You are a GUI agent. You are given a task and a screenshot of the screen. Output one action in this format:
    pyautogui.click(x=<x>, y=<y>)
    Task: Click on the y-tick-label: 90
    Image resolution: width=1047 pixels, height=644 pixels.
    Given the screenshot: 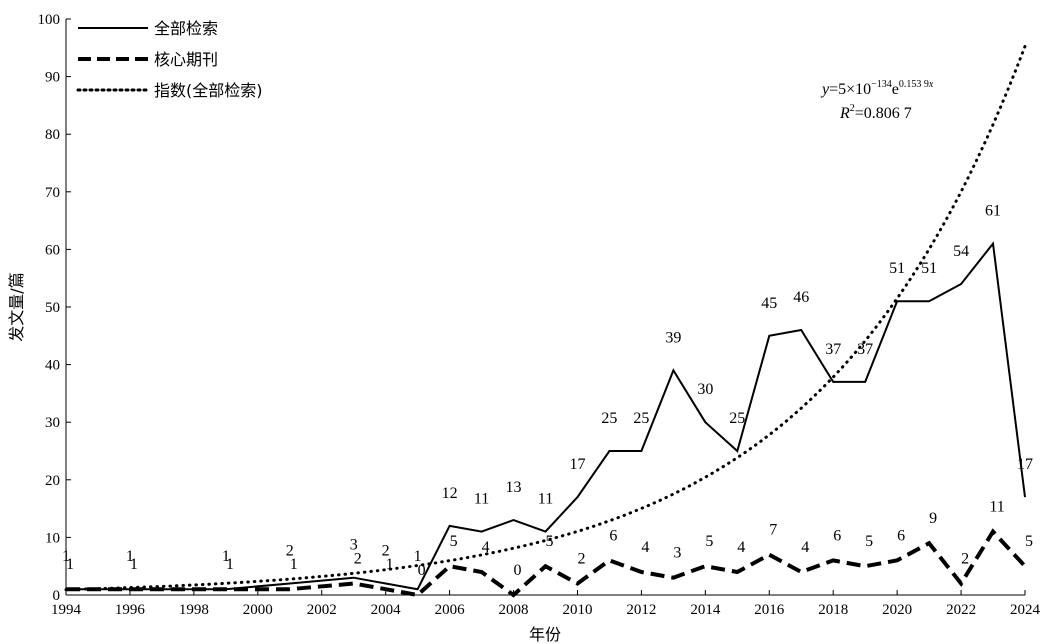 What is the action you would take?
    pyautogui.click(x=52, y=78)
    